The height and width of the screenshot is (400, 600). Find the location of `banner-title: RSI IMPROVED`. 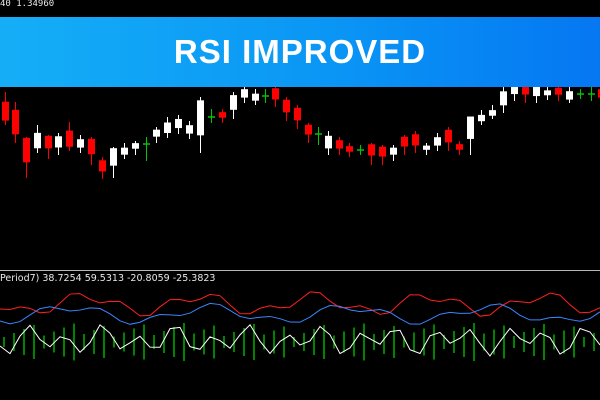

banner-title: RSI IMPROVED is located at coordinates (300, 51).